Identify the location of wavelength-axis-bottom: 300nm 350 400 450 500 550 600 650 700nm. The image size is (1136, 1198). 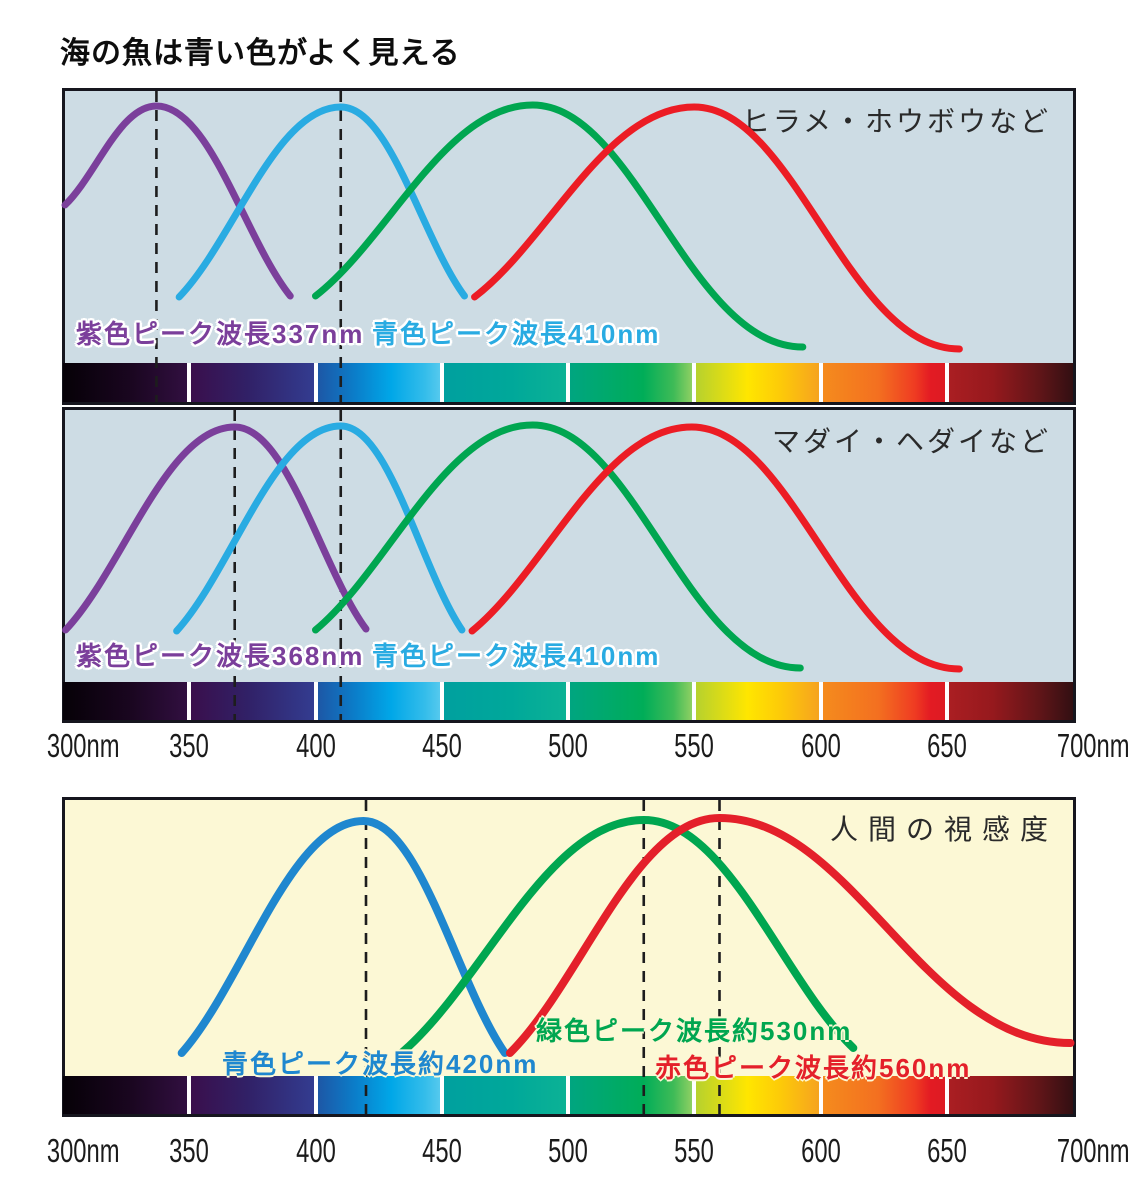
(568, 1151).